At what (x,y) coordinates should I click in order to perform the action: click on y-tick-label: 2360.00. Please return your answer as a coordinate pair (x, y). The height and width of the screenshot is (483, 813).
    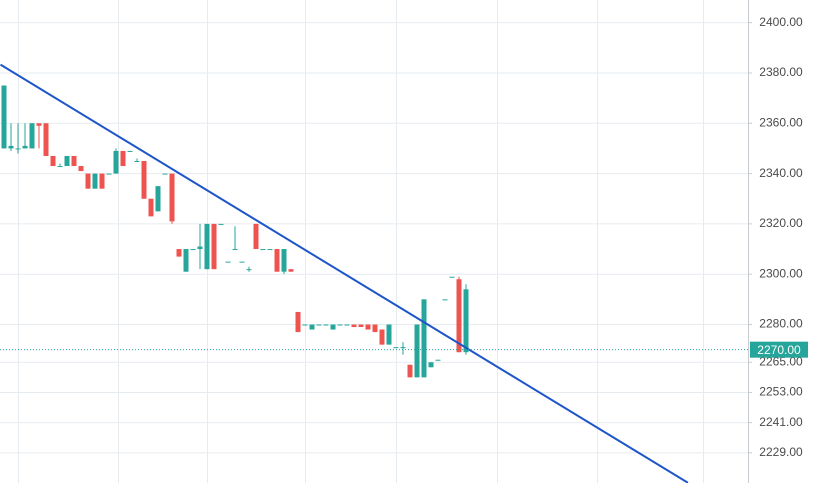
    Looking at the image, I should click on (781, 122).